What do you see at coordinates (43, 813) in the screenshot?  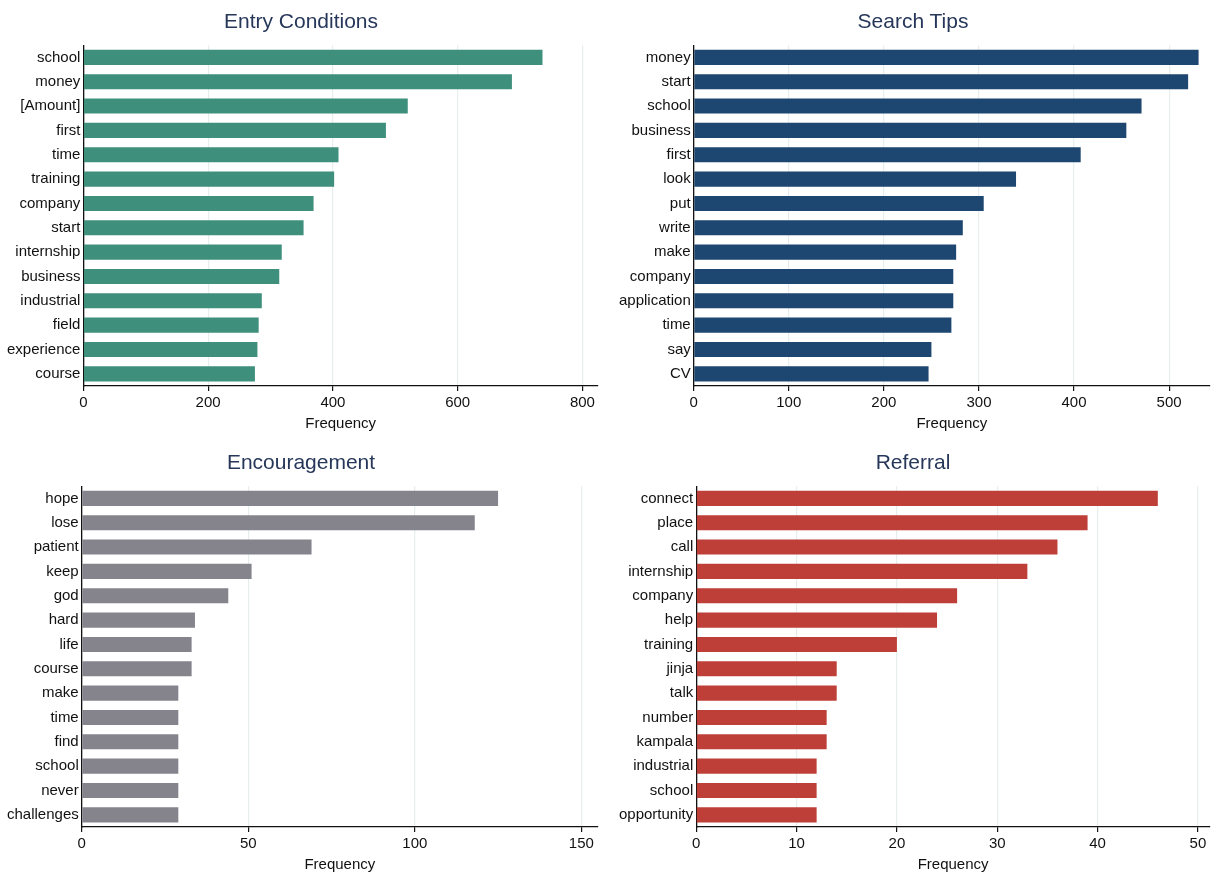 I see `y-tick-label: challenges` at bounding box center [43, 813].